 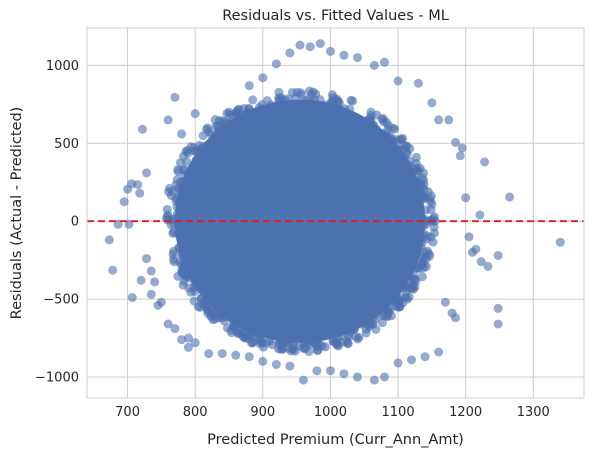 I want to click on x-tick-label: 800, so click(x=195, y=412).